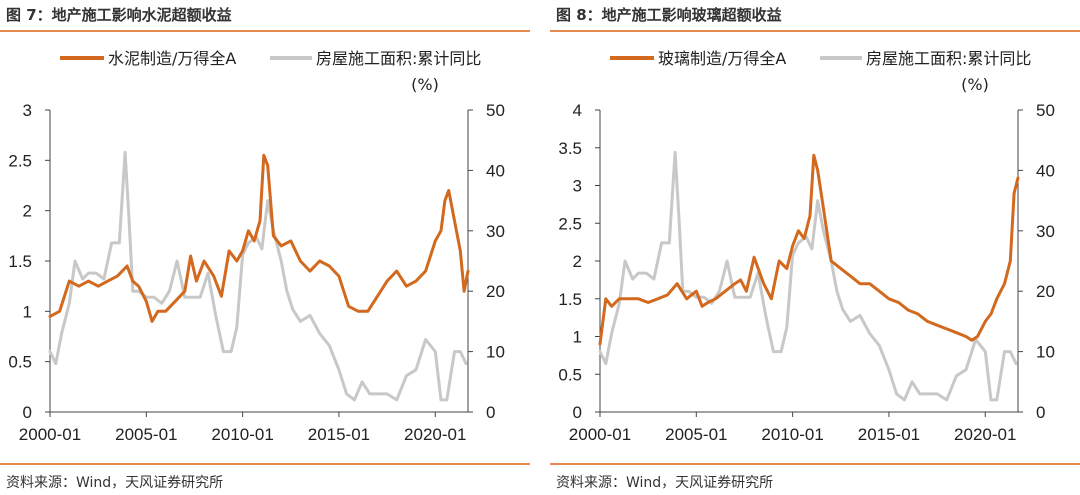 The image size is (1080, 495). What do you see at coordinates (722, 58) in the screenshot?
I see `legend-label: 玻璃制造/万得全A` at bounding box center [722, 58].